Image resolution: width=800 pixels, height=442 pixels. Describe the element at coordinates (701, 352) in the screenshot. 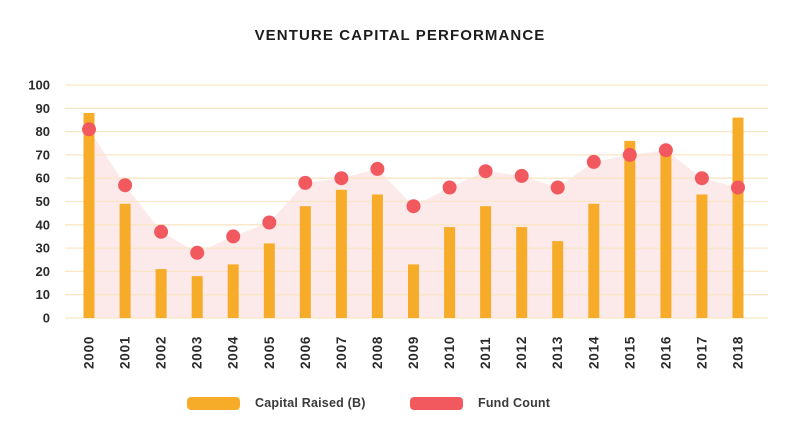

I see `x-tick-label: 2017` at that location.